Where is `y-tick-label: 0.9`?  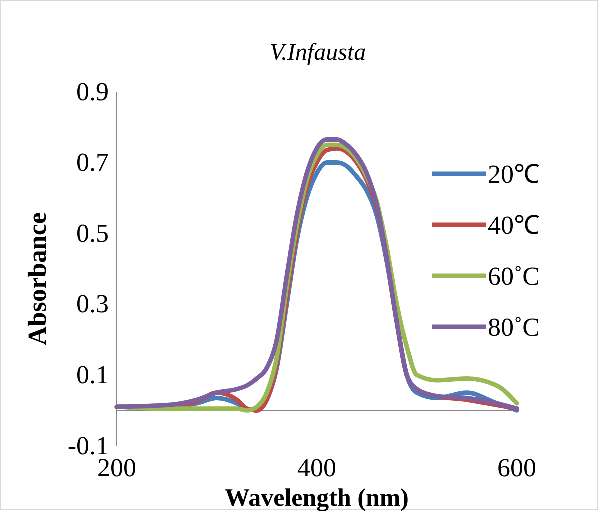 y-tick-label: 0.9 is located at coordinates (92, 91).